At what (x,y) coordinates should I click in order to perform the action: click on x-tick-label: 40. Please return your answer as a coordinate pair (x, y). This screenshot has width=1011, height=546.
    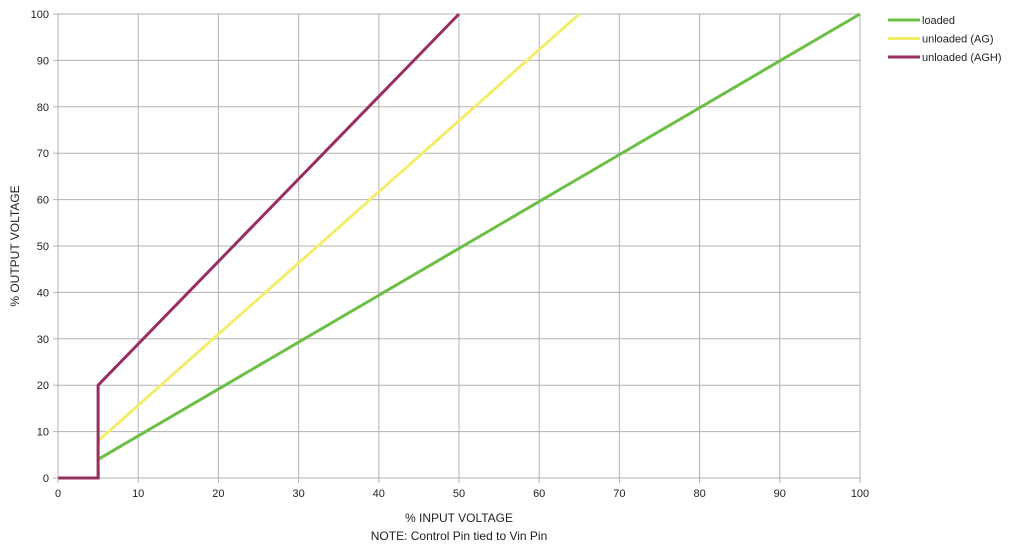
    Looking at the image, I should click on (379, 494).